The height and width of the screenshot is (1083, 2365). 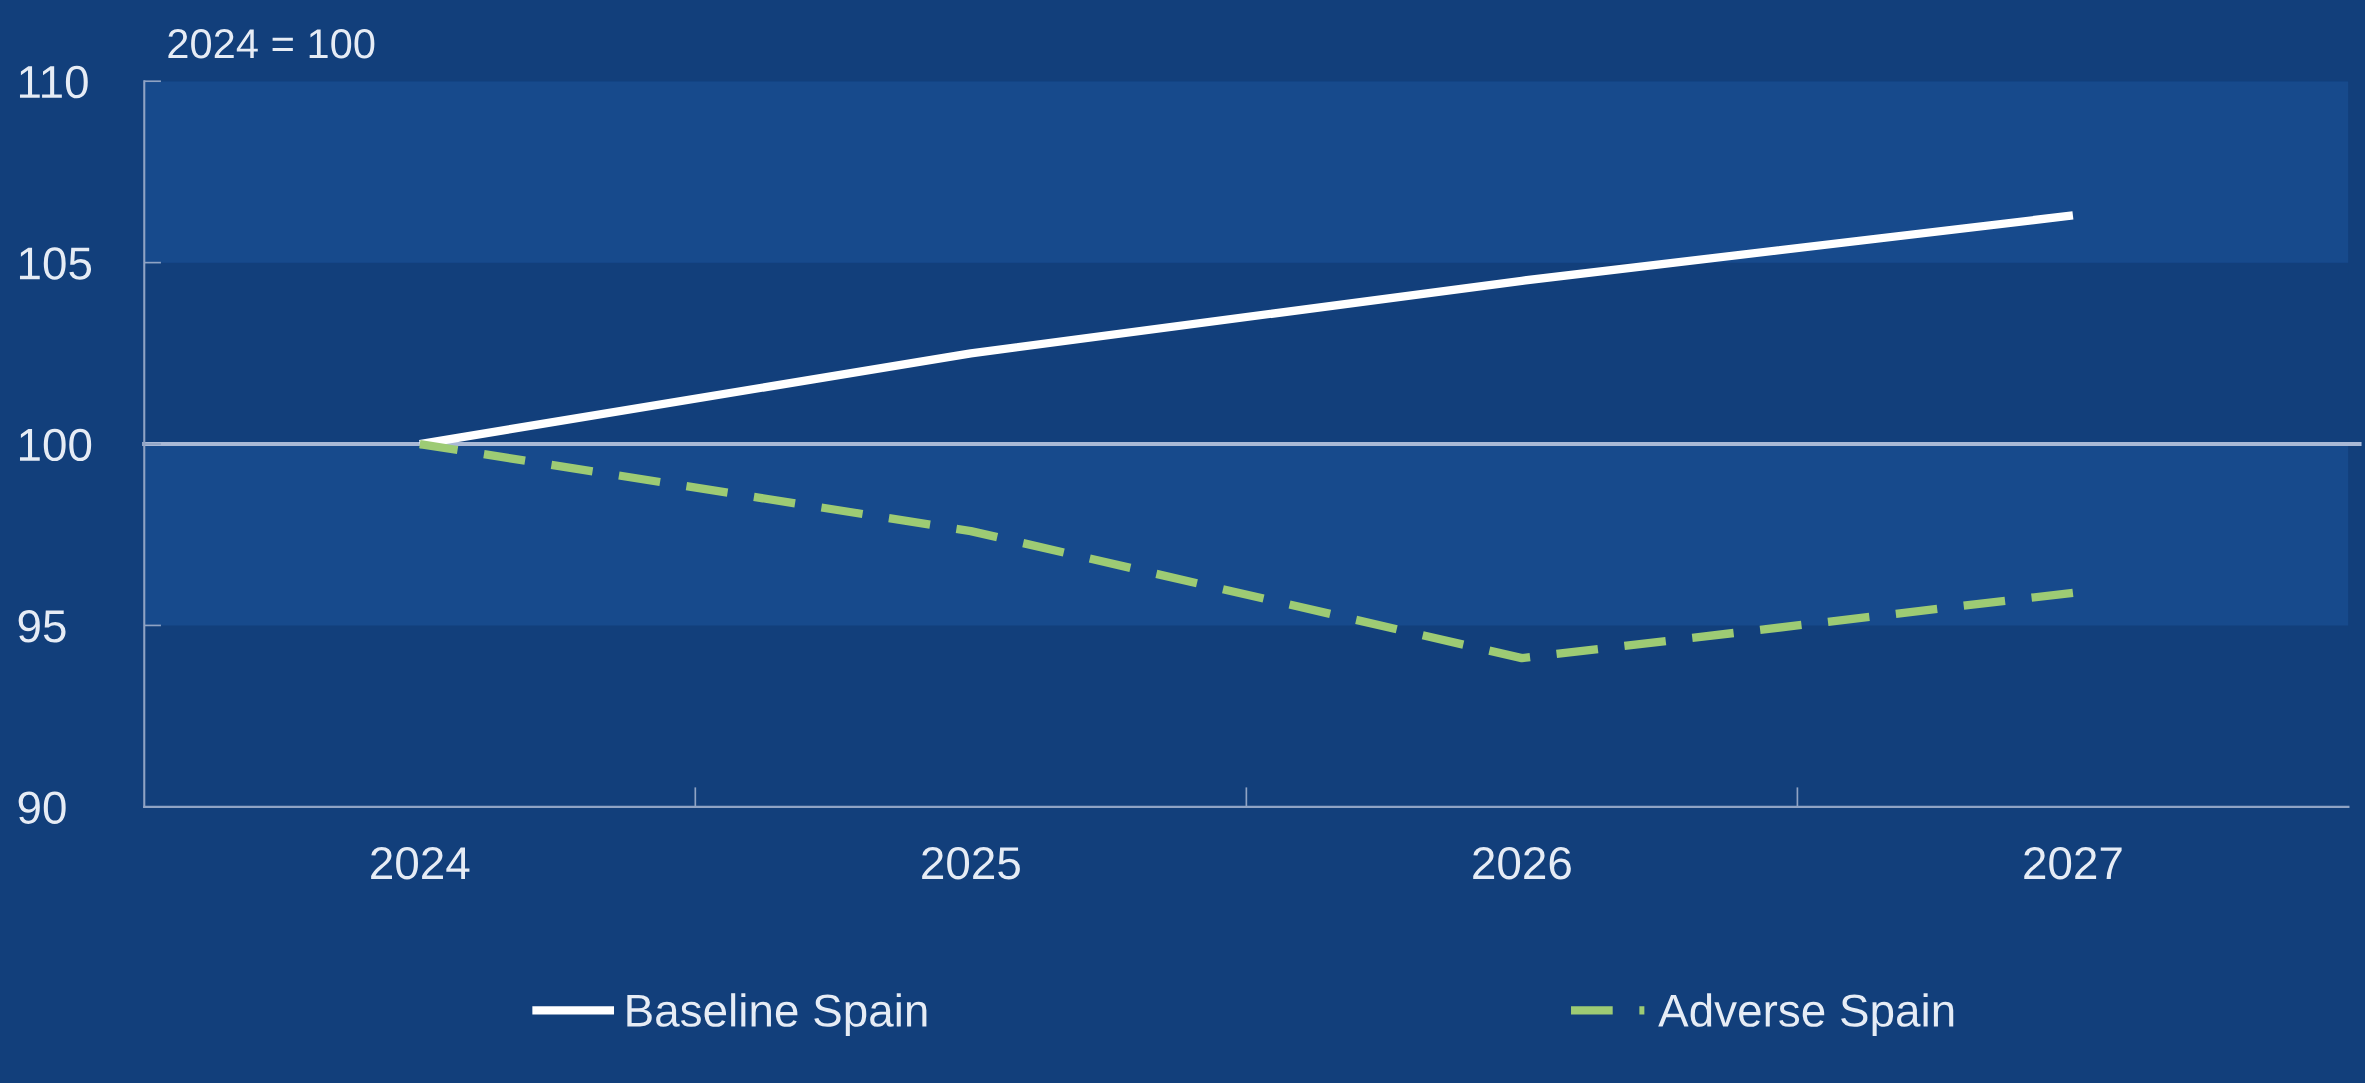 What do you see at coordinates (55, 263) in the screenshot?
I see `y-tick-label: 105` at bounding box center [55, 263].